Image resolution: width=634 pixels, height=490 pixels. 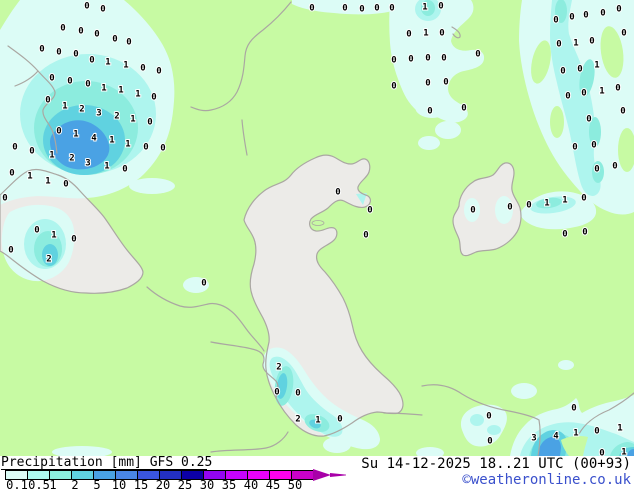 I want to click on colorbar-tick: 45, so click(x=273, y=484).